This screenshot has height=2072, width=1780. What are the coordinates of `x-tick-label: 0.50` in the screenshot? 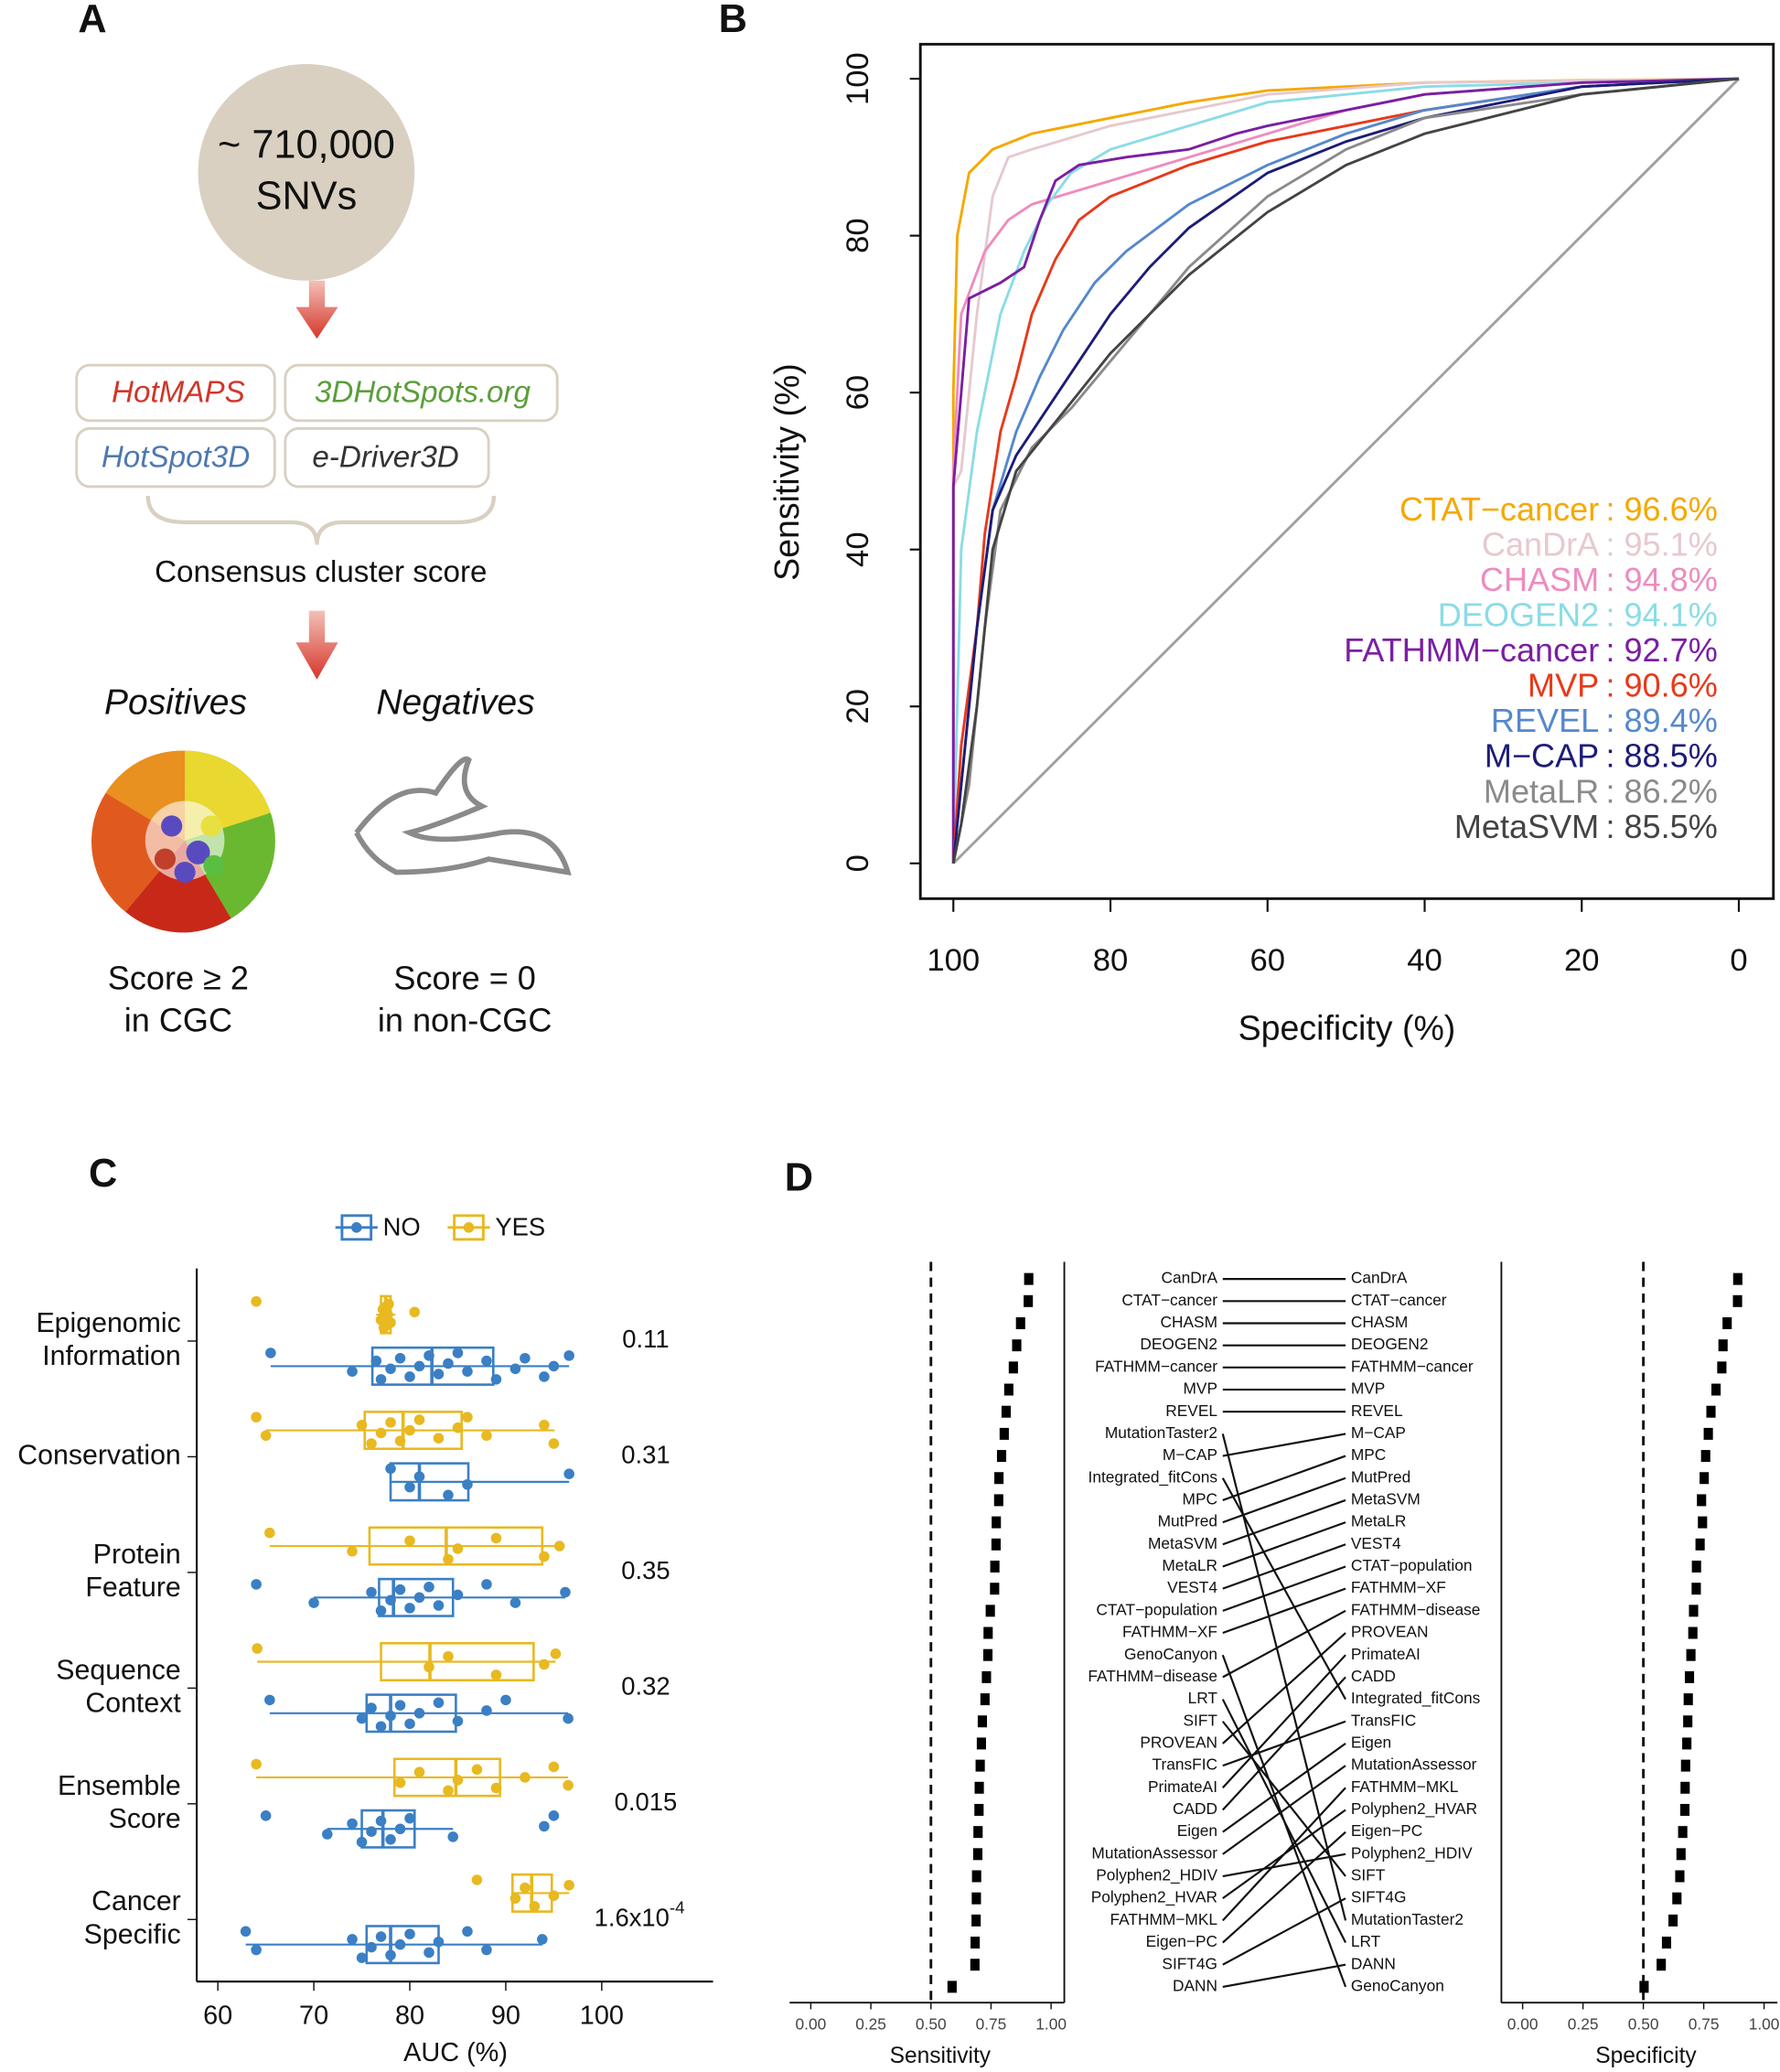 It's located at (932, 2023).